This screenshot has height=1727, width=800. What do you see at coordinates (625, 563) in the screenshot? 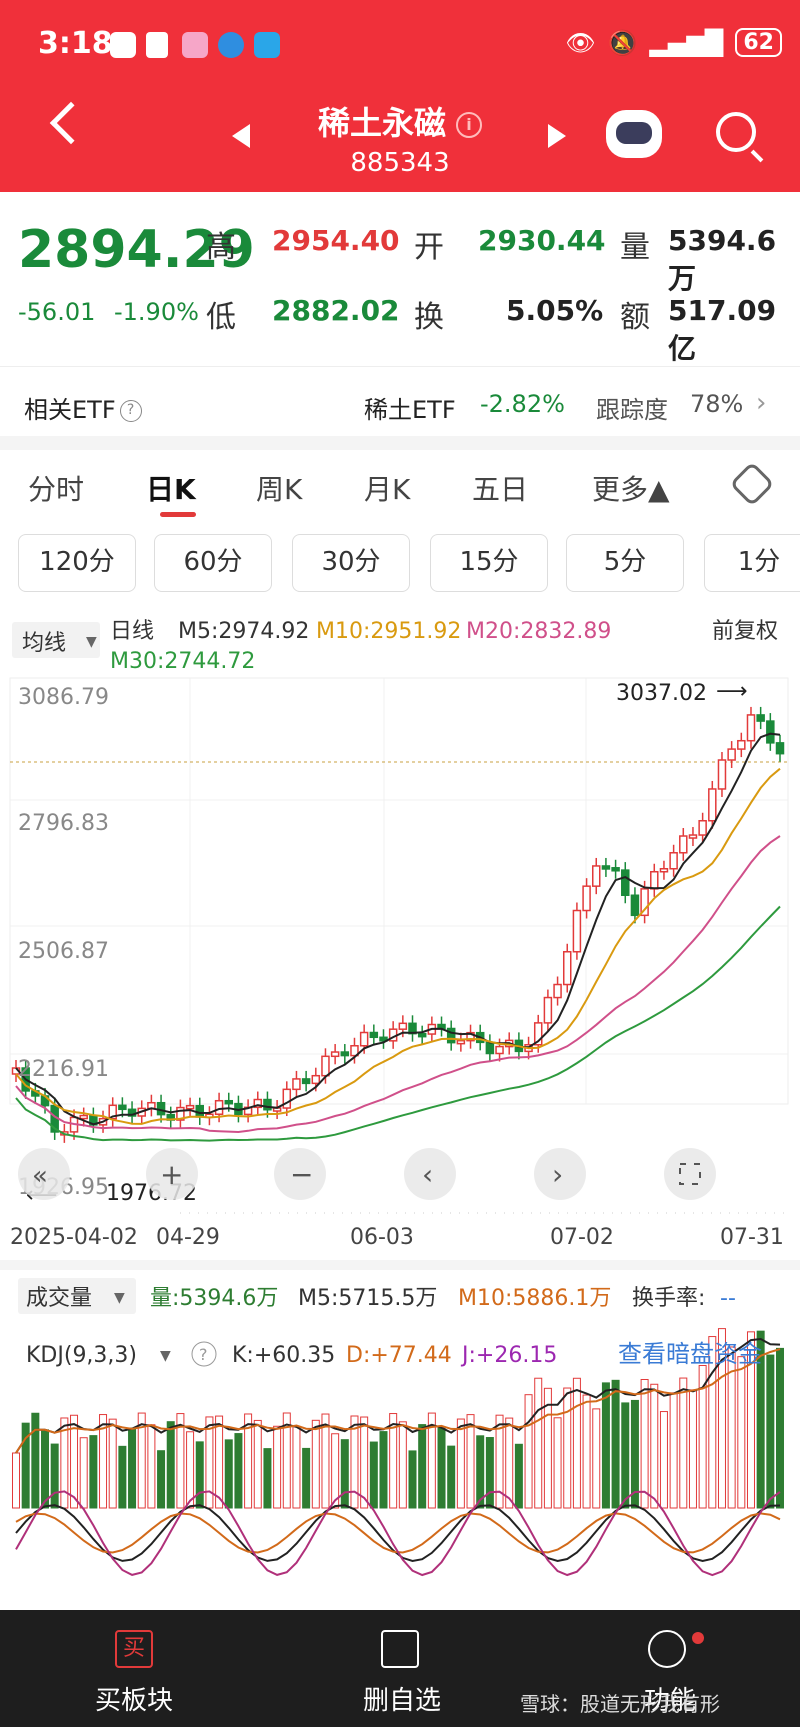
I see `period-5m: 5分` at bounding box center [625, 563].